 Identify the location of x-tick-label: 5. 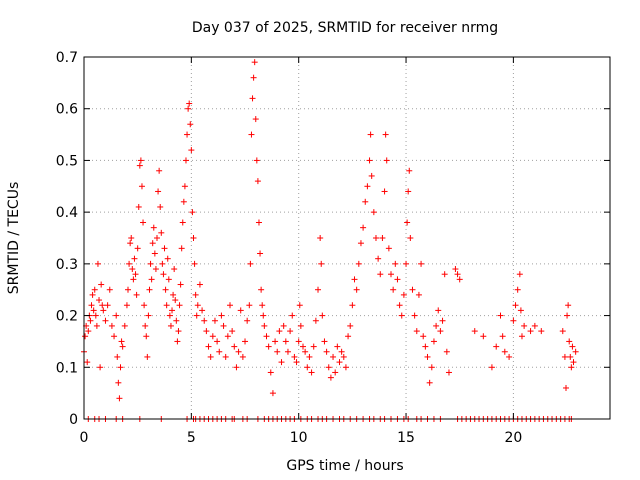
(191, 438).